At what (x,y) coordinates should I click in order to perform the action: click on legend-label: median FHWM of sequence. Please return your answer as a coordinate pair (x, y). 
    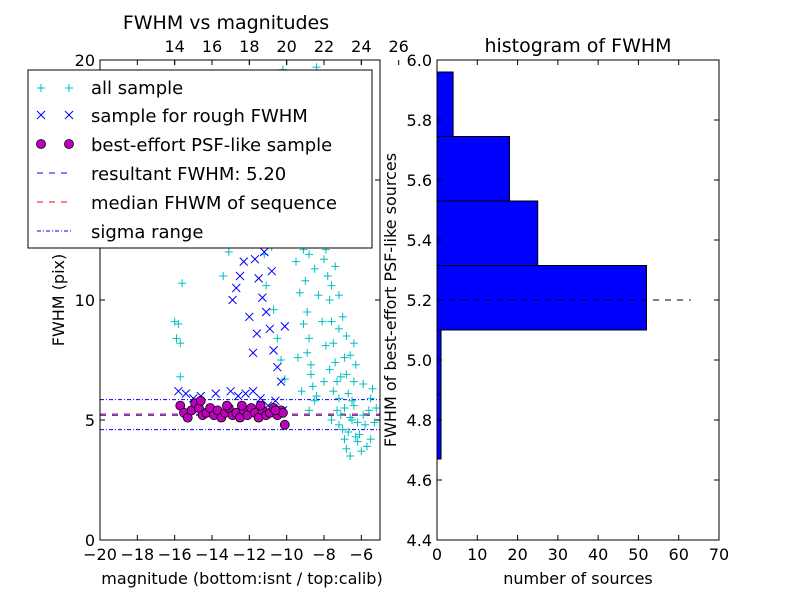
    Looking at the image, I should click on (214, 203).